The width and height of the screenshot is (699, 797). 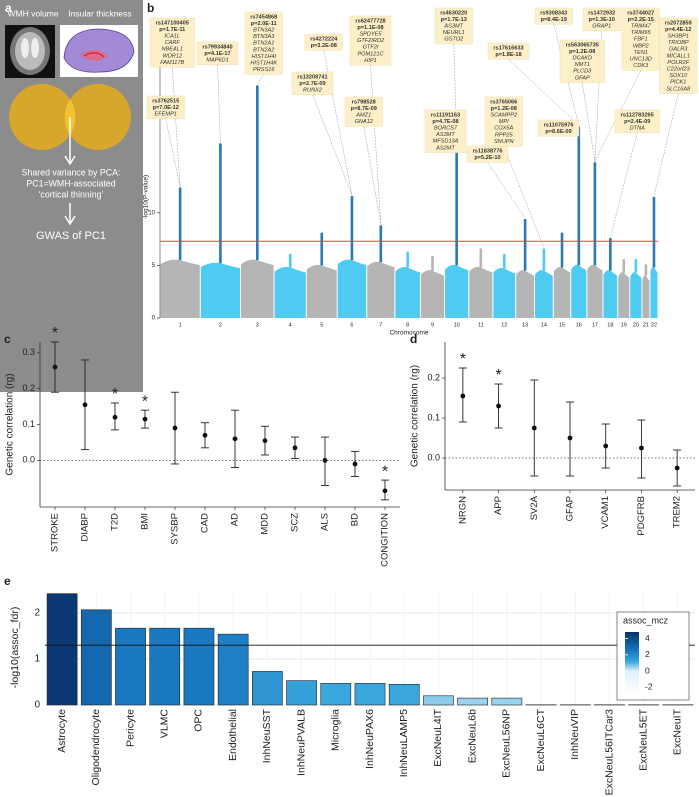 What do you see at coordinates (370, 739) in the screenshot?
I see `x-tick-label: InhNeuPAX6` at bounding box center [370, 739].